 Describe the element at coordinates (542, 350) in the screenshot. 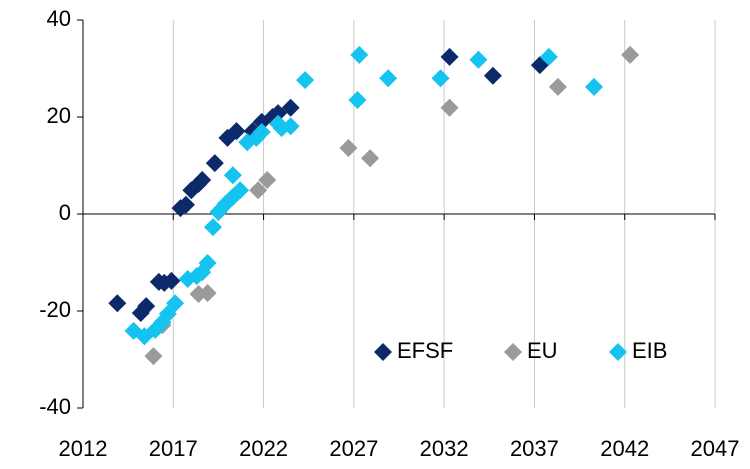

I see `legend-label: EU` at that location.